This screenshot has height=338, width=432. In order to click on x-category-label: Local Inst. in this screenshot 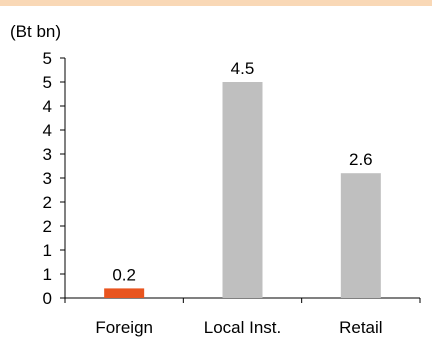, I will do `click(243, 327)`.